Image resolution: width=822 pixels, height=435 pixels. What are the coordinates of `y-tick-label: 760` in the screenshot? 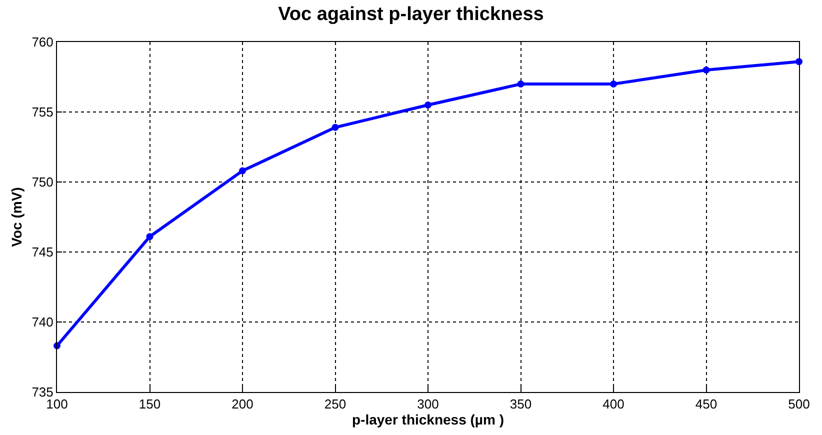 It's located at (43, 42).